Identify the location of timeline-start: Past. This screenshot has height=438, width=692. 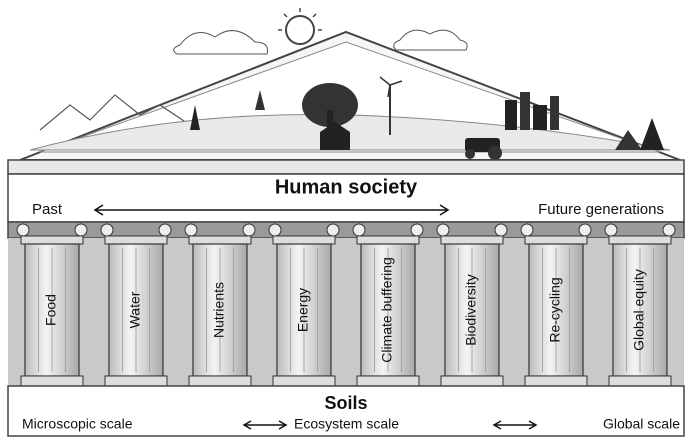
(47, 209).